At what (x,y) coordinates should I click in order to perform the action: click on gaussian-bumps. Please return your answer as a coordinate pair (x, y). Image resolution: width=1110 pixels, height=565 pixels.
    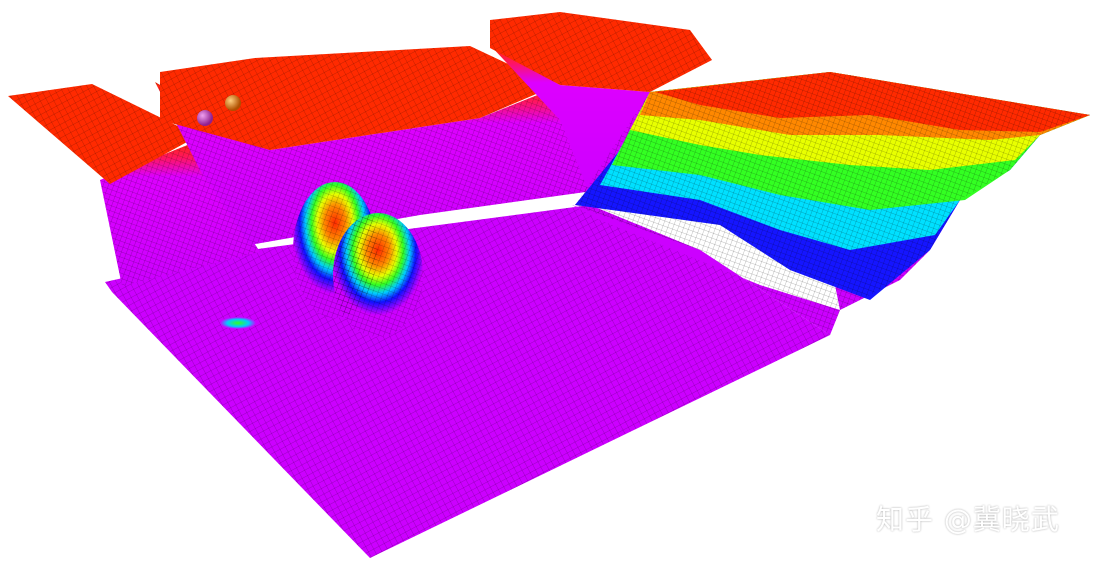
    Looking at the image, I should click on (321, 259).